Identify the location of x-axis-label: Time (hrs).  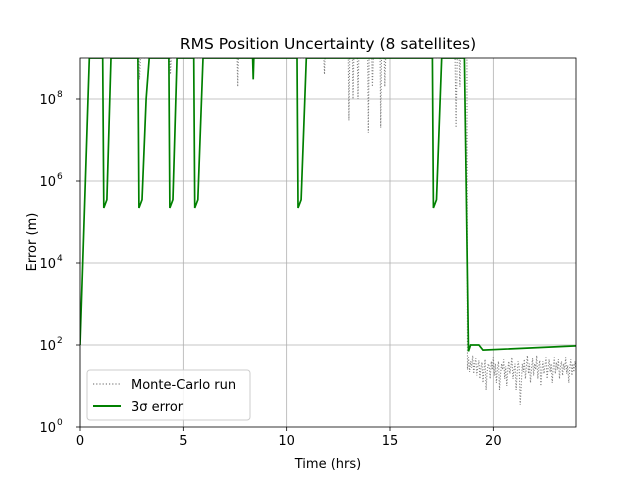
(327, 464).